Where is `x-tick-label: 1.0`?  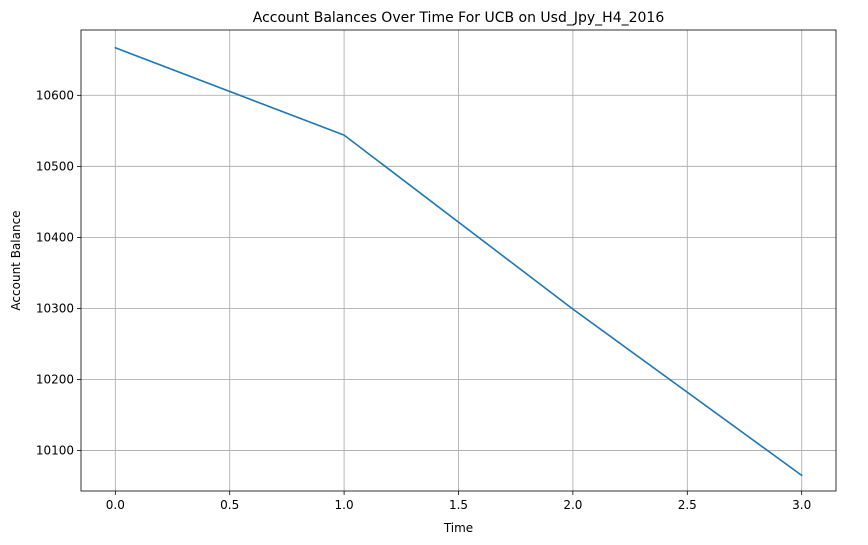
x-tick-label: 1.0 is located at coordinates (344, 505).